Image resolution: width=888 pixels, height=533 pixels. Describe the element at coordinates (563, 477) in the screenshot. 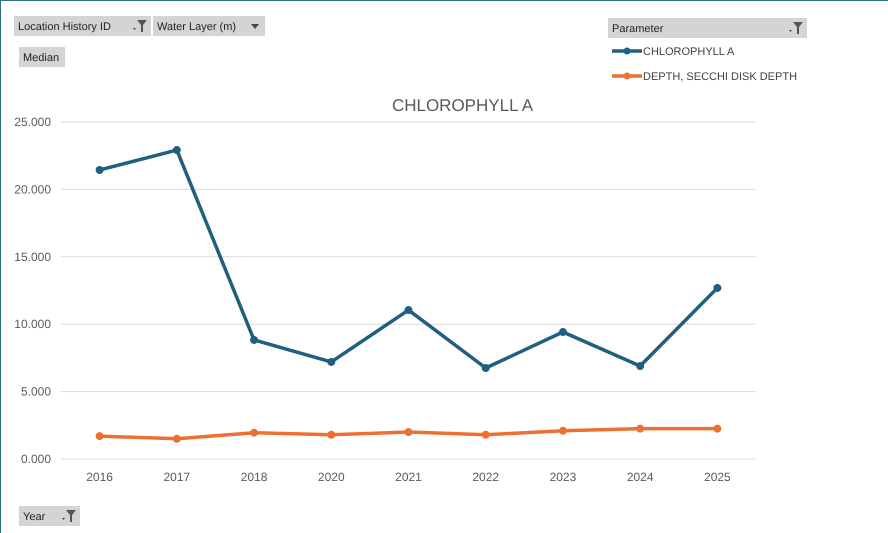

I see `x-tick-label: 2023` at that location.